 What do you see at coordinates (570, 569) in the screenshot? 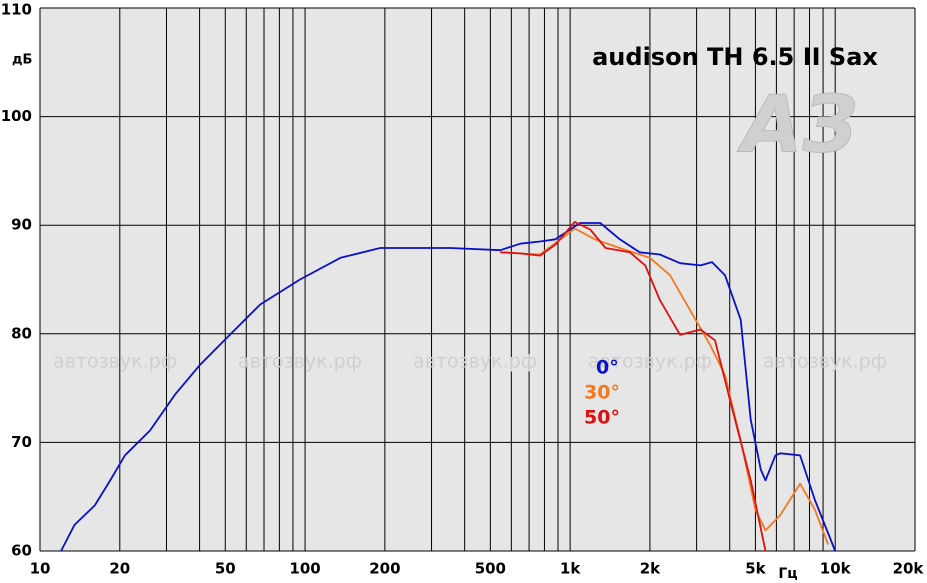
I see `x-tick-label: 1k` at bounding box center [570, 569].